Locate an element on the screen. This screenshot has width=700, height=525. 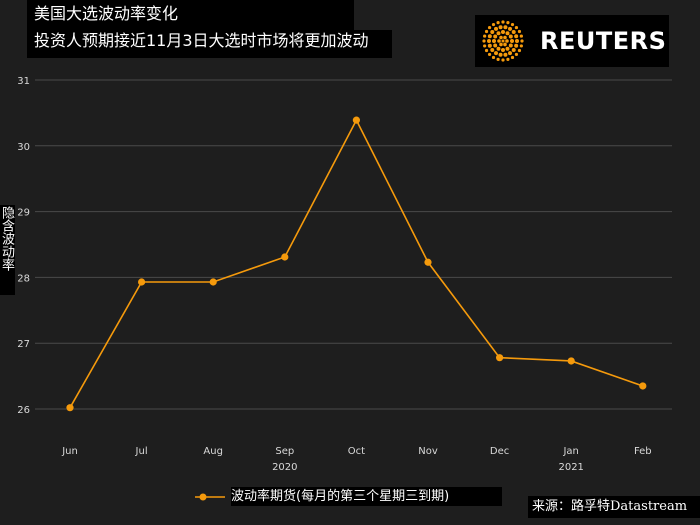
x-tick-label: Oct is located at coordinates (356, 451).